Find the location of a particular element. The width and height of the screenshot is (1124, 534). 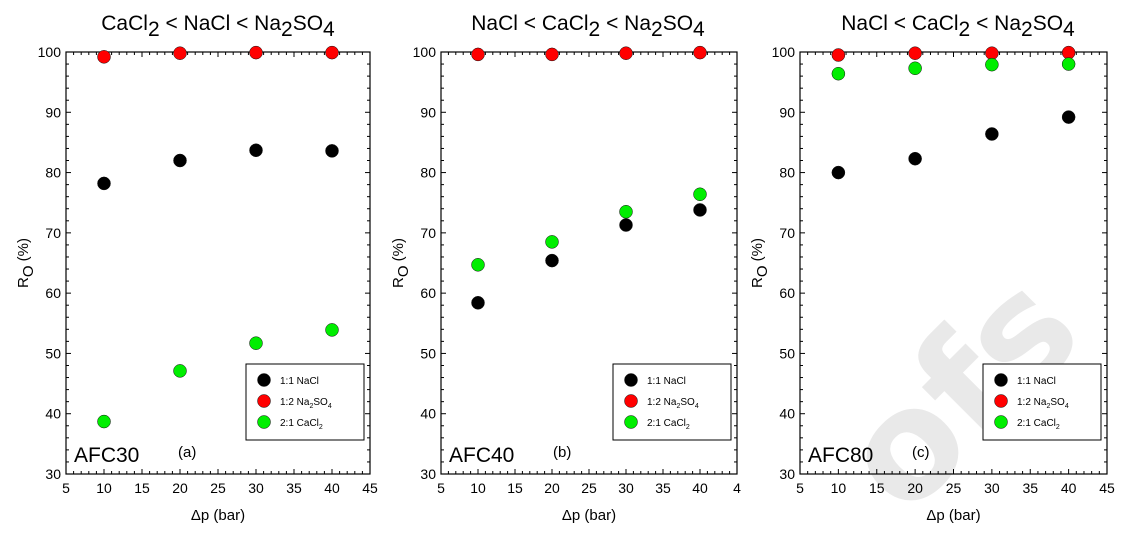

x-tick-label: 5 is located at coordinates (441, 488).